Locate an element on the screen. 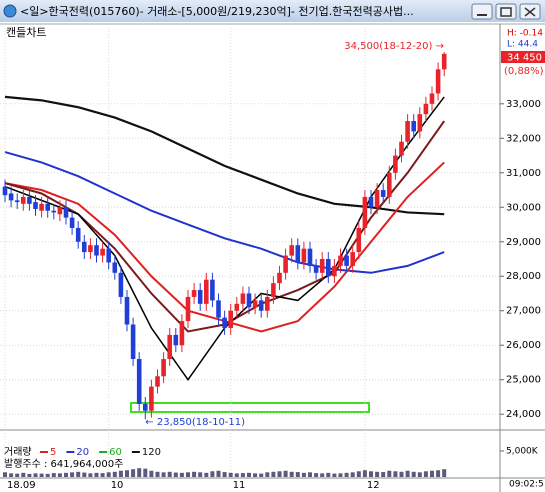  y-tick-label: 31,000 is located at coordinates (523, 173).